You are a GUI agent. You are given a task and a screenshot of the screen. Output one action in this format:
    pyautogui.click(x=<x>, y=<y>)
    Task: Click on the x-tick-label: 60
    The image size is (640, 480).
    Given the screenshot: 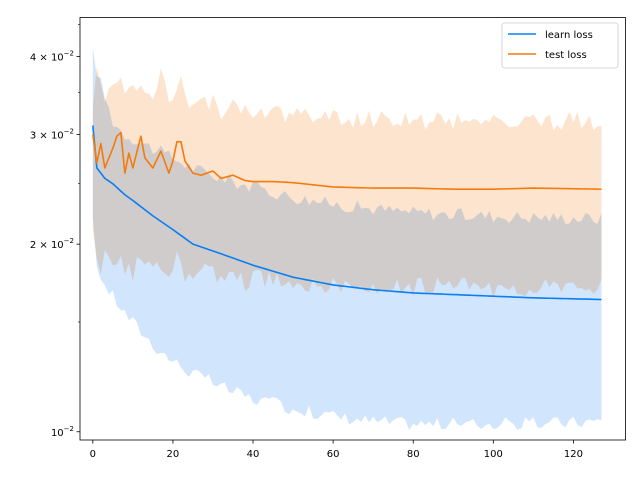 What is the action you would take?
    pyautogui.click(x=333, y=454)
    